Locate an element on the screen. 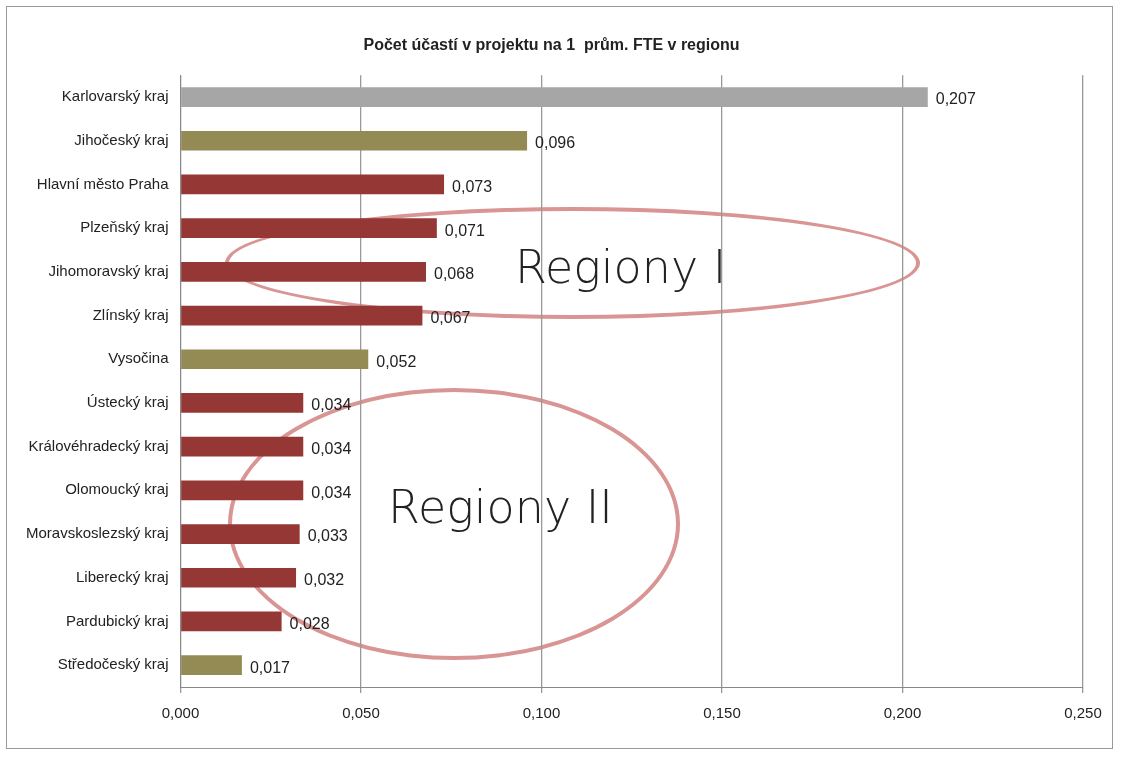 This screenshot has width=1121, height=757. x-tick-label: 0,150 is located at coordinates (722, 713).